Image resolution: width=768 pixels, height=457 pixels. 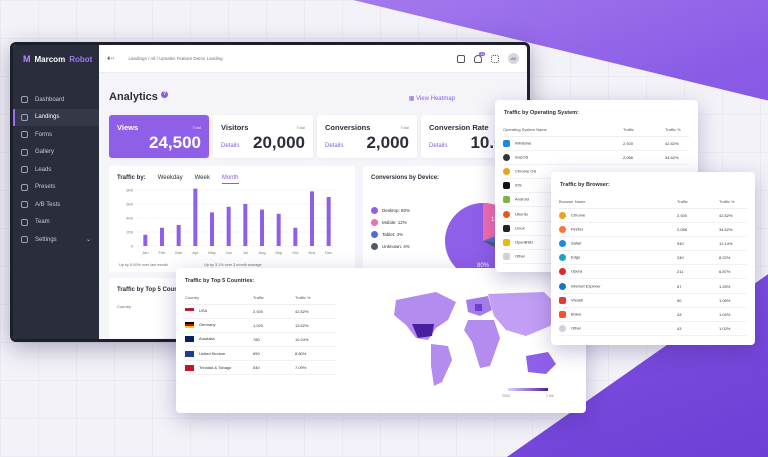 What do you see at coordinates (56, 59) in the screenshot?
I see `logo: M Marcom Robot` at bounding box center [56, 59].